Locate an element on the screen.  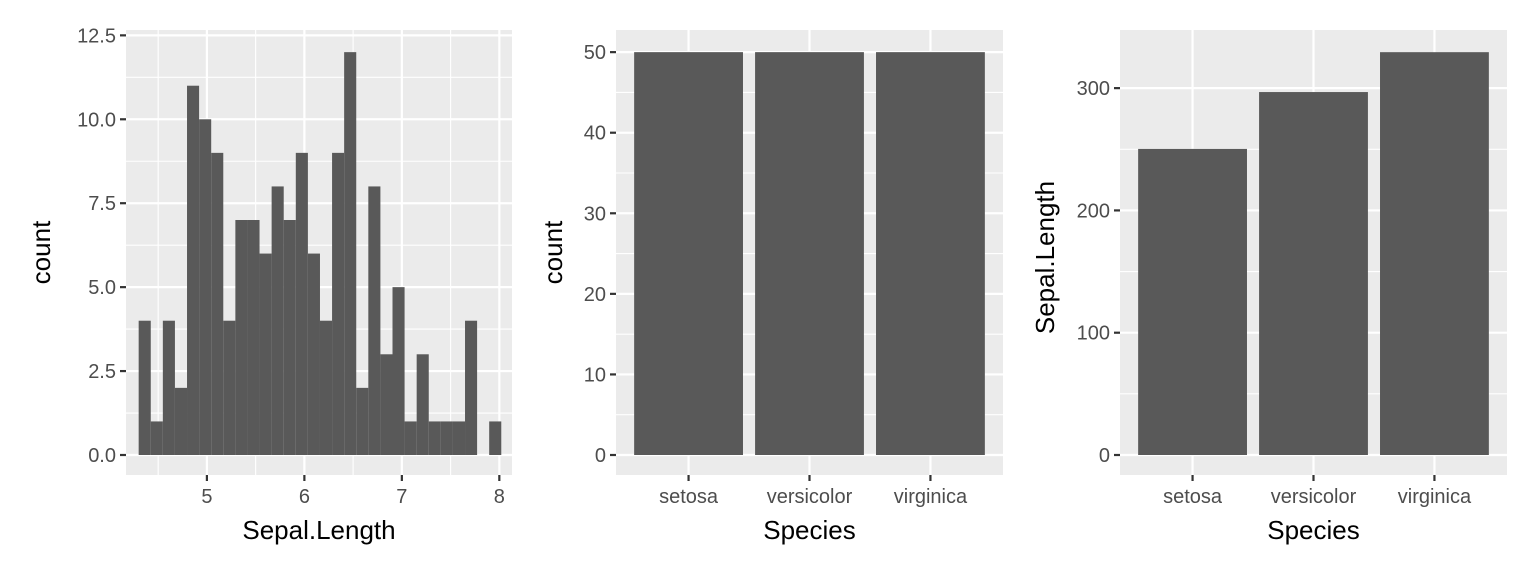
y-tick-label: 300 is located at coordinates (1093, 89).